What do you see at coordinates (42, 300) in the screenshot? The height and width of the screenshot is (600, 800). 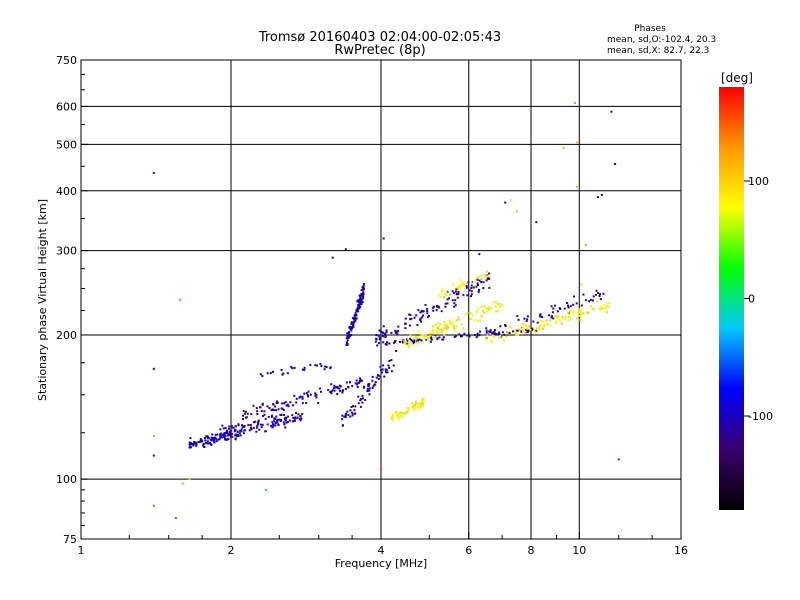 I see `y-axis-label: Stationary phase Virtual Height [km]` at bounding box center [42, 300].